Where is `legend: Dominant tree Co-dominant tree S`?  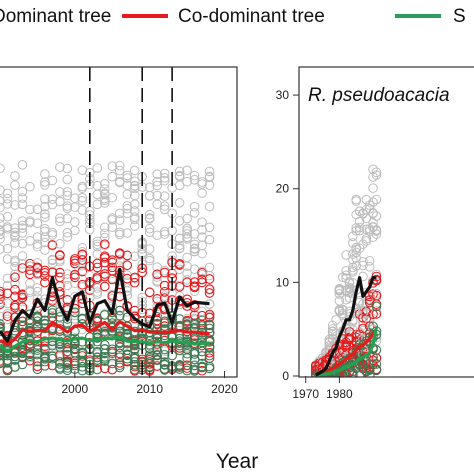
legend: Dominant tree Co-dominant tree S is located at coordinates (233, 16).